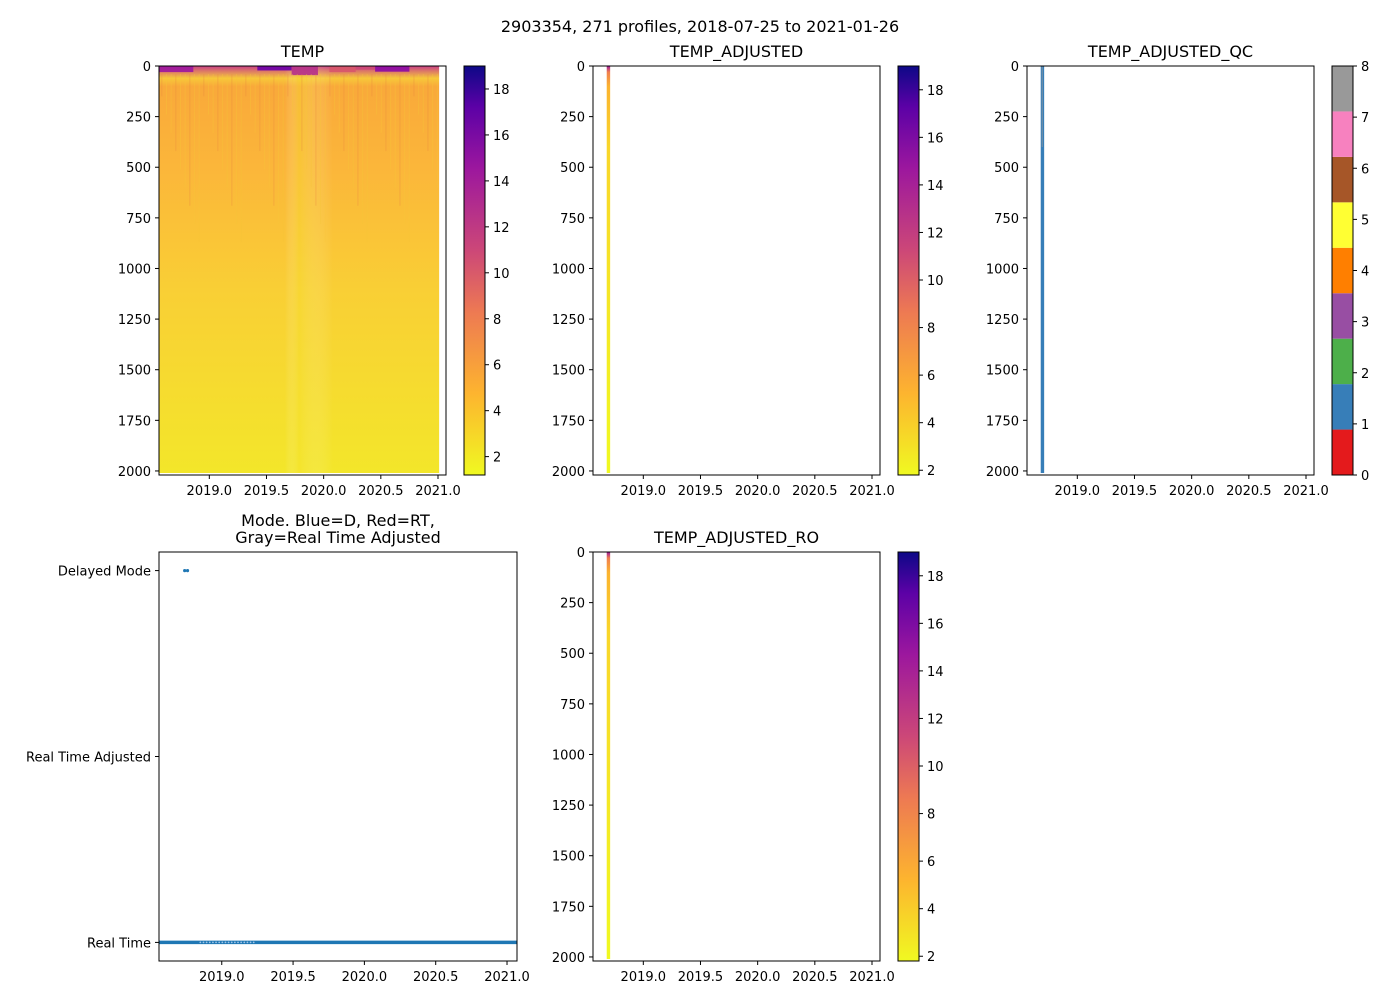 The width and height of the screenshot is (1400, 1000). What do you see at coordinates (1365, 323) in the screenshot?
I see `colorbar-tick-label: 3` at bounding box center [1365, 323].